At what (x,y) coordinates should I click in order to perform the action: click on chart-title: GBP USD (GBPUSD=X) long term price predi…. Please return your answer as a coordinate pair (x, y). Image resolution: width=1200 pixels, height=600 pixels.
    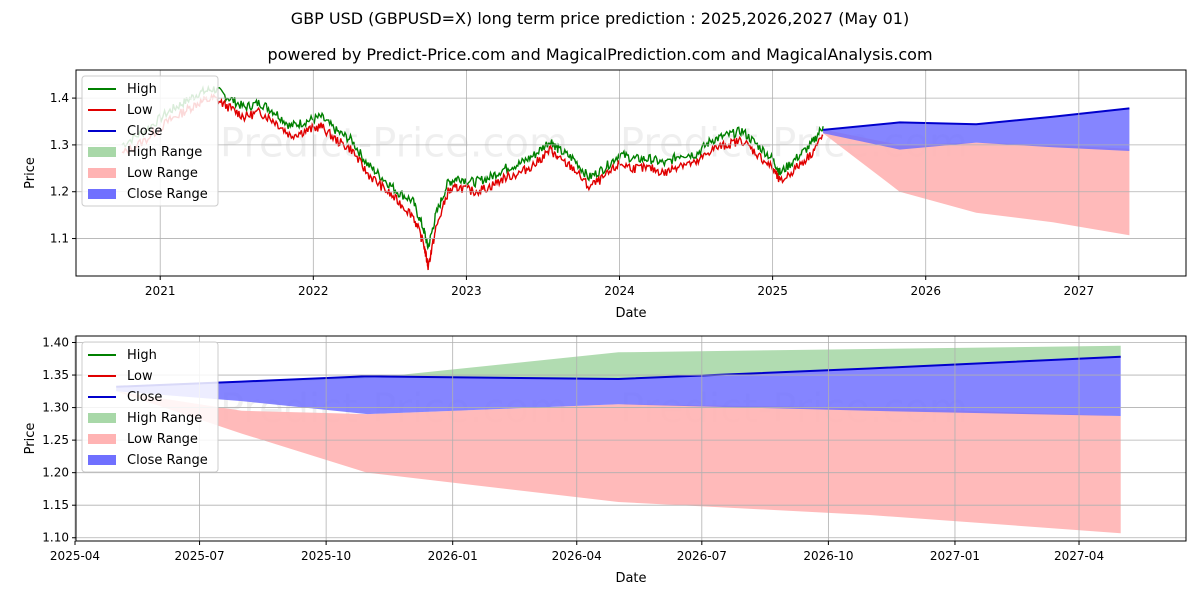
    Looking at the image, I should click on (600, 18).